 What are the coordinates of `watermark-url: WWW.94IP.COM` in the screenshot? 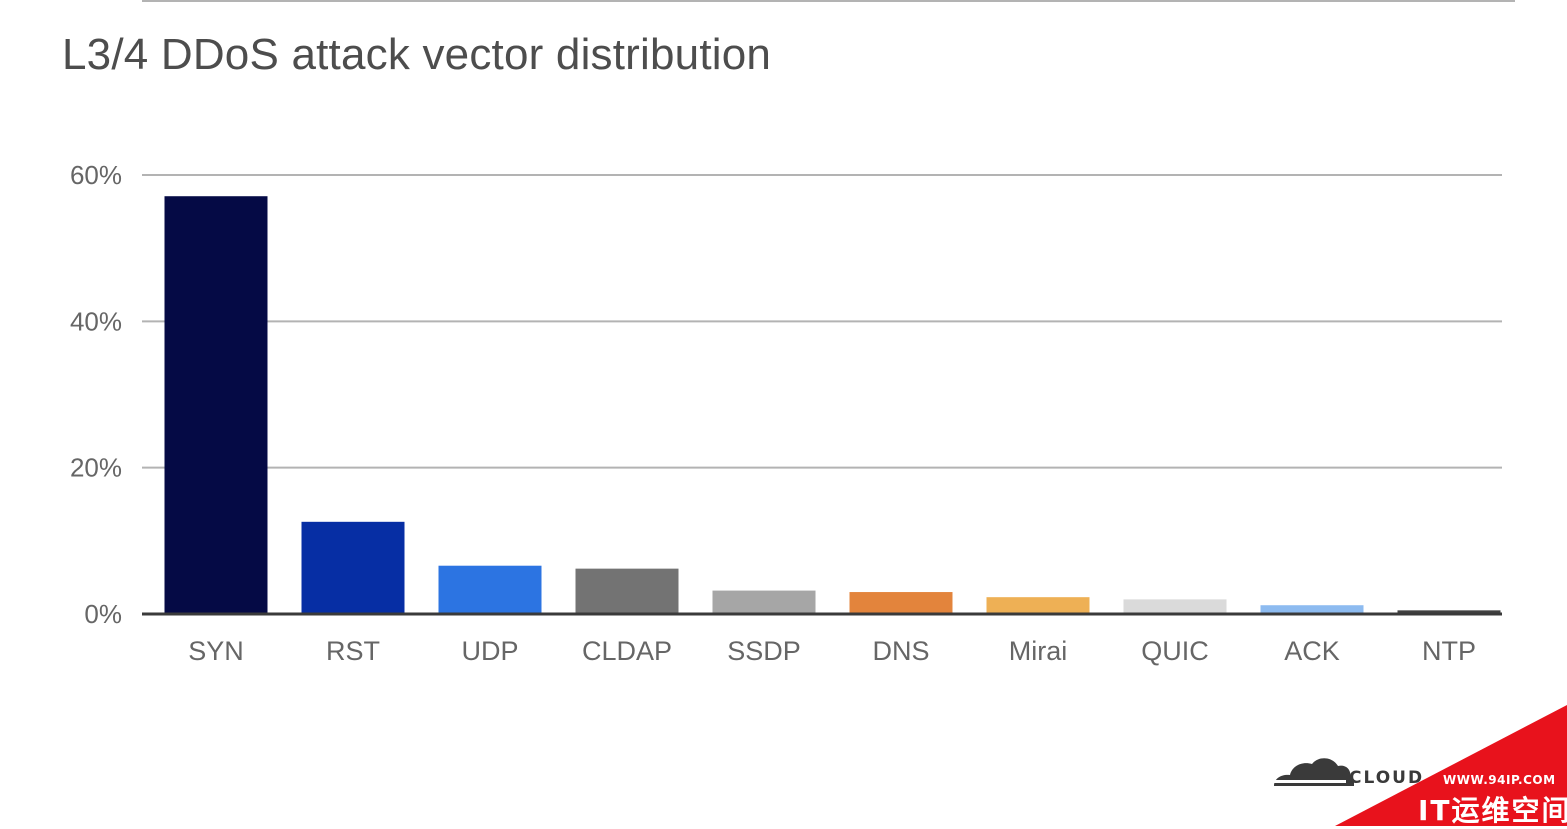 It's located at (1499, 780).